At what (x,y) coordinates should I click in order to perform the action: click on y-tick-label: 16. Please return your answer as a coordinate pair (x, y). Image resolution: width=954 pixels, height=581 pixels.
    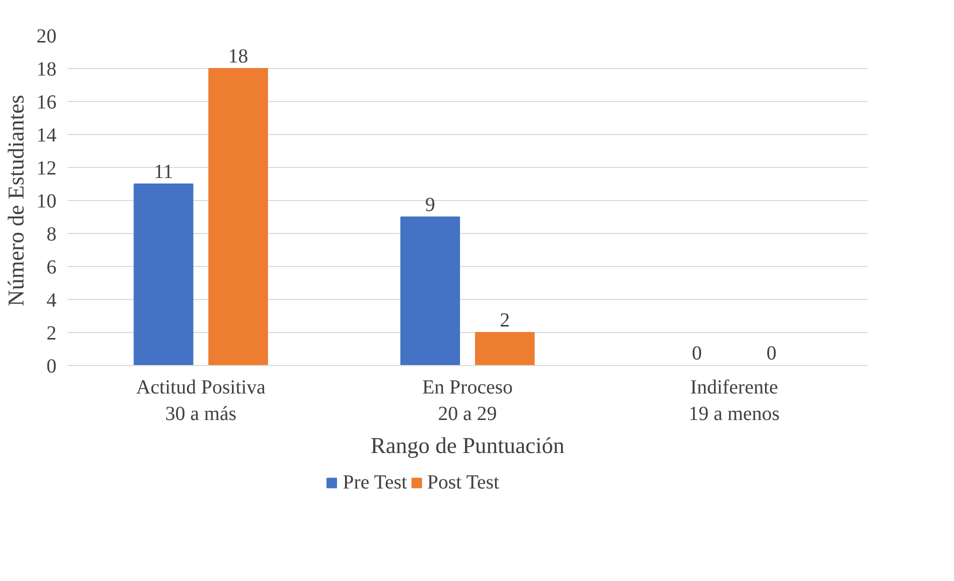
    Looking at the image, I should click on (46, 103).